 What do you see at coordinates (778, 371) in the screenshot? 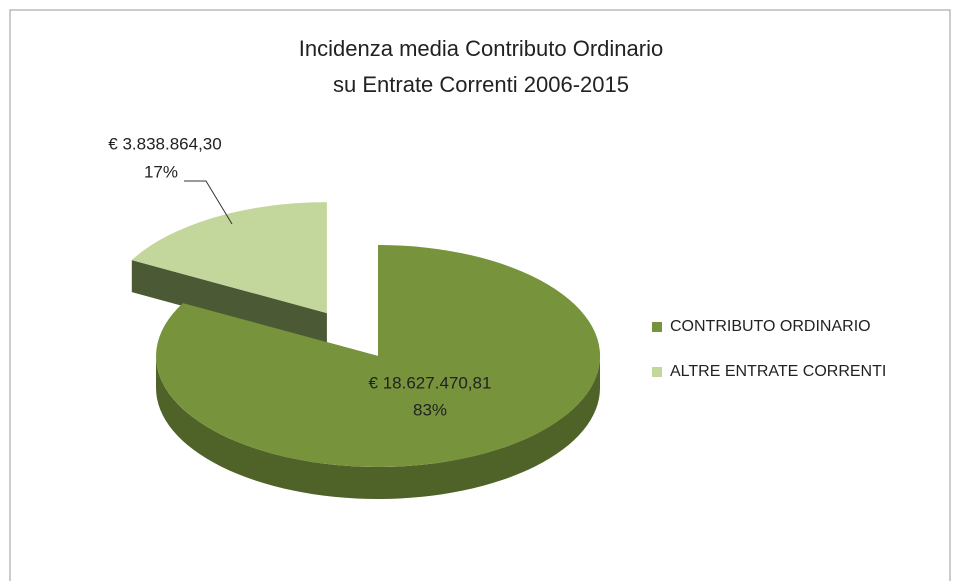
I see `legend-label: ALTRE ENTRATE CORRENTI` at bounding box center [778, 371].